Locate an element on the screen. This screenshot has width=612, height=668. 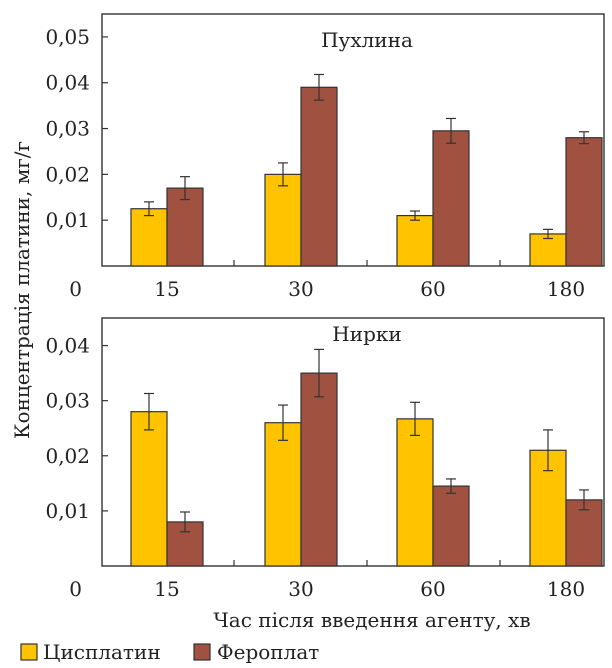
tumor-y-tick-label: 0,02 is located at coordinates (67, 174).